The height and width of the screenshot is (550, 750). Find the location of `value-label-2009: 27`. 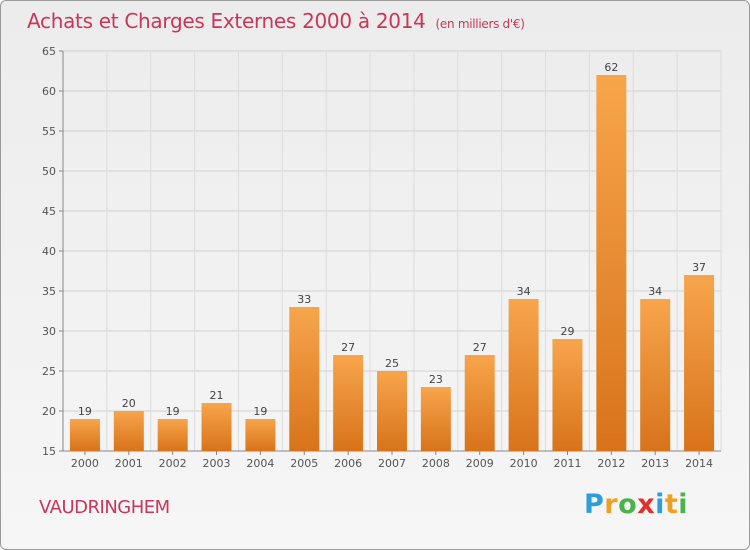

value-label-2009: 27 is located at coordinates (480, 347).